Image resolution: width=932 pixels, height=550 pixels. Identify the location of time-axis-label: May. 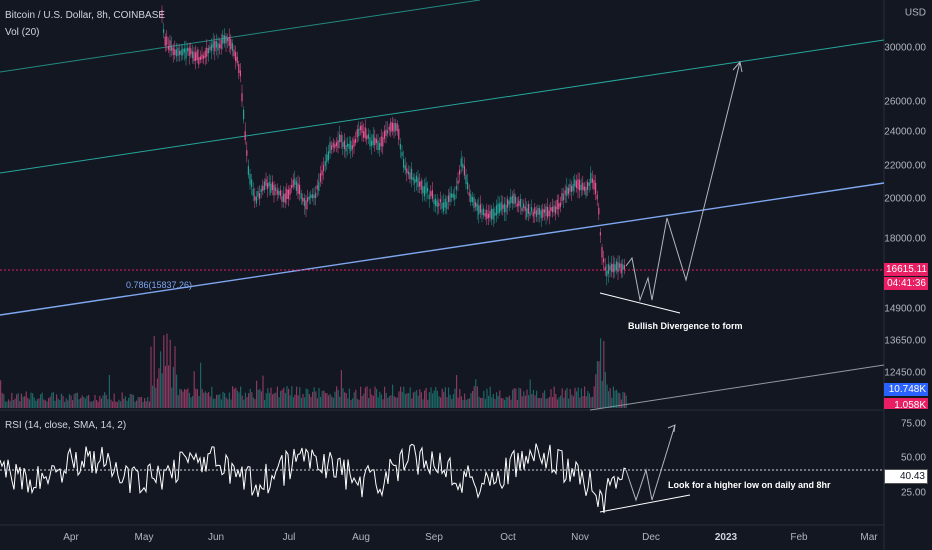
(144, 537).